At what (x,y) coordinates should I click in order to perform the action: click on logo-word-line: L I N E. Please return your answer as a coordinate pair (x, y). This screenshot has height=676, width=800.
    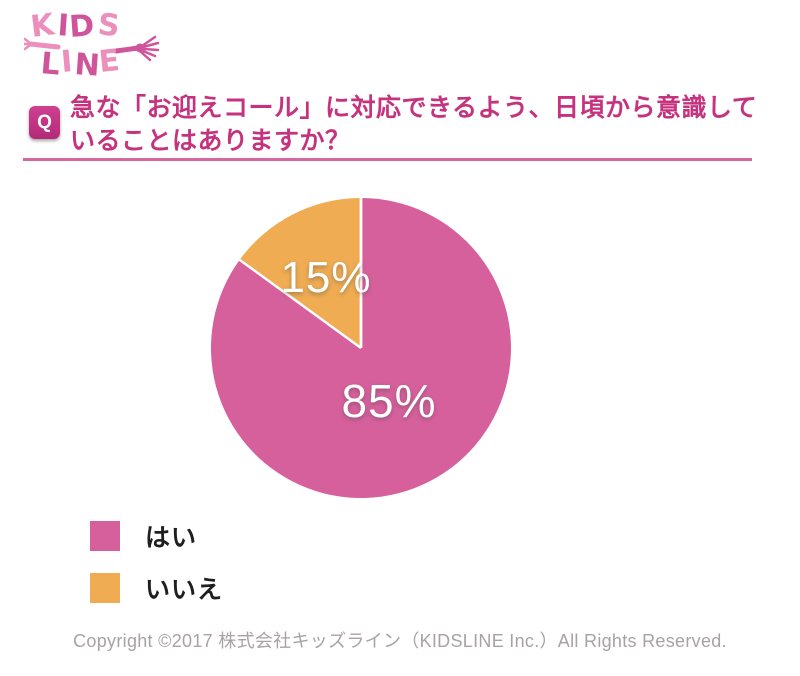
    Looking at the image, I should click on (80, 62).